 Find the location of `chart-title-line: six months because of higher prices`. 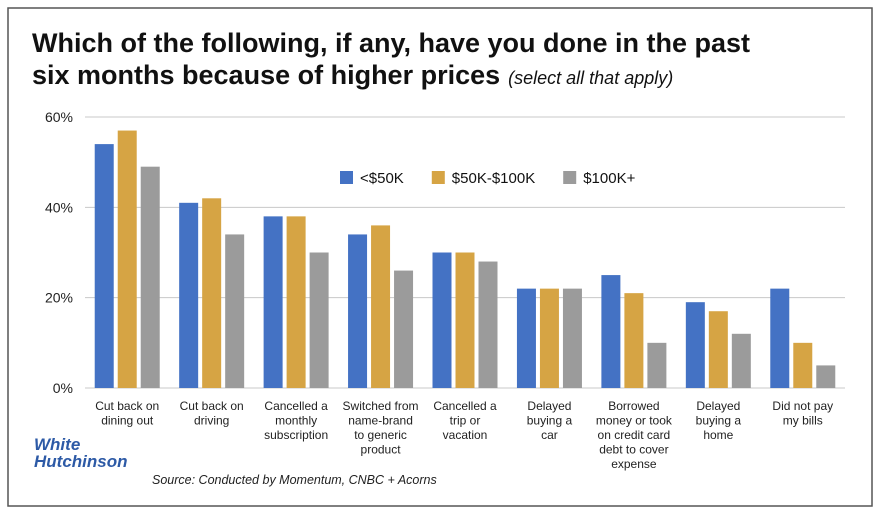

chart-title-line: six months because of higher prices is located at coordinates (266, 75).